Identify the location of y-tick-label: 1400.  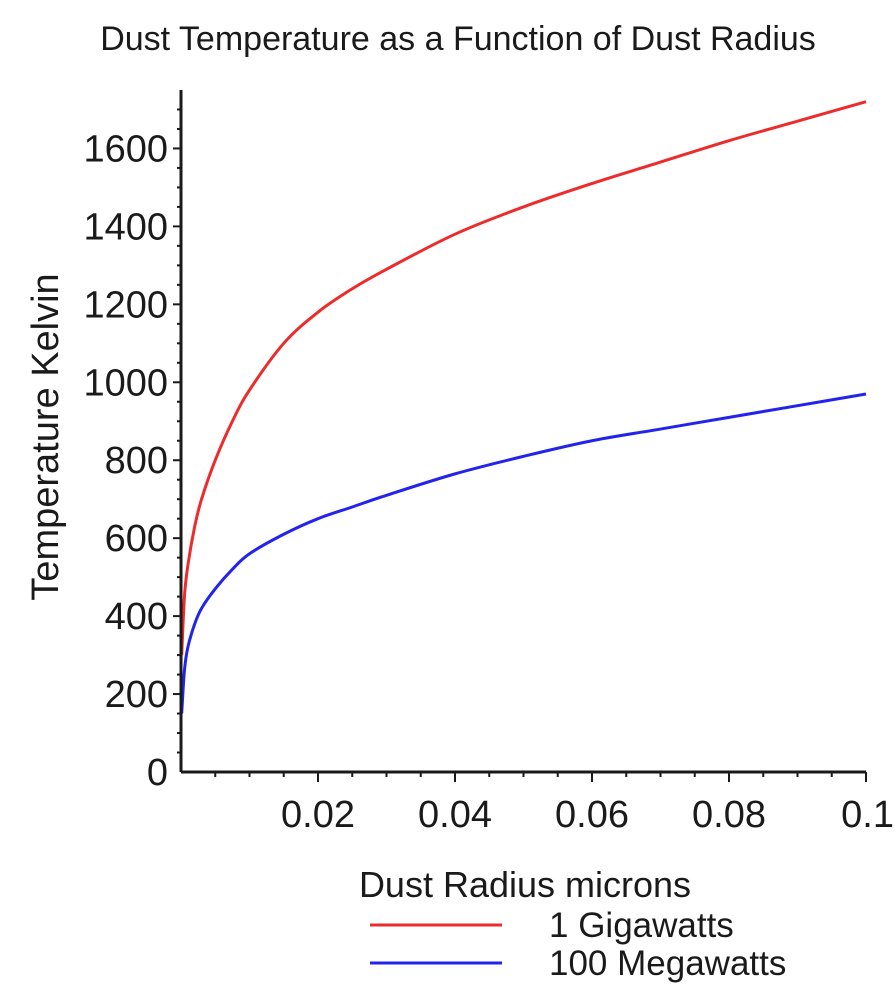
(125, 227).